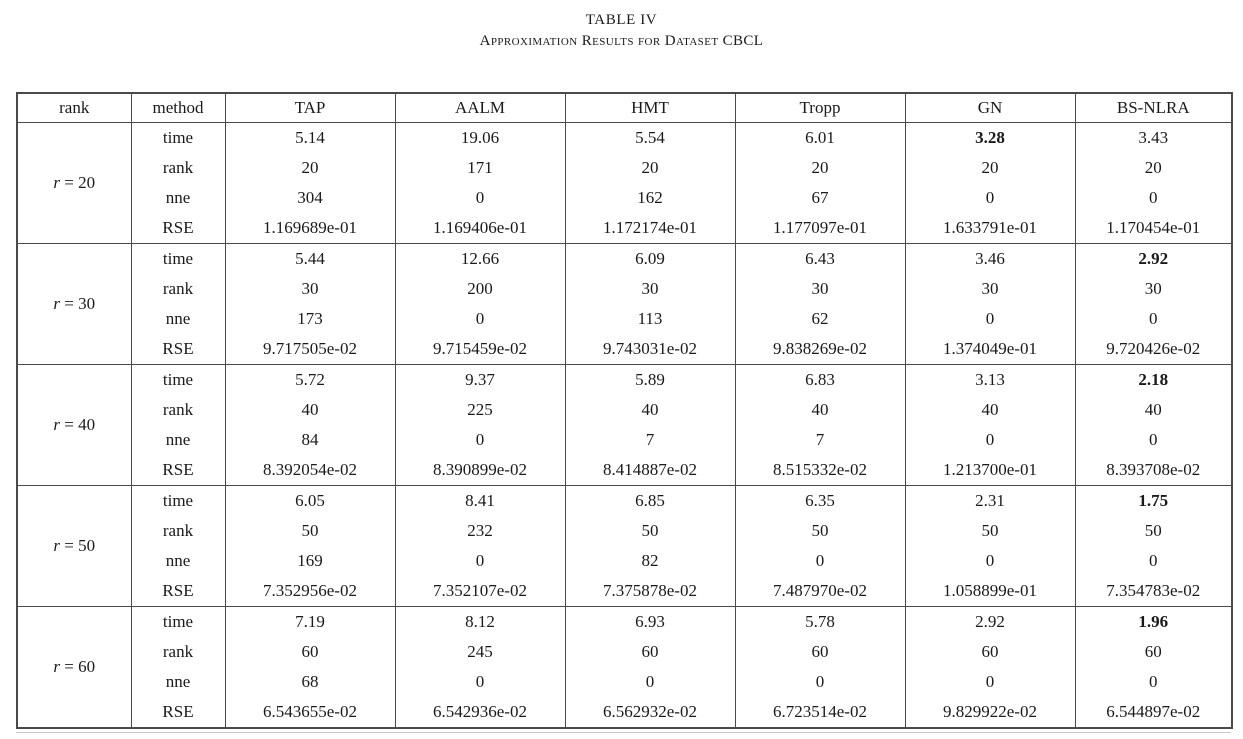 The image size is (1243, 739). I want to click on value-cell: 50, so click(1153, 531).